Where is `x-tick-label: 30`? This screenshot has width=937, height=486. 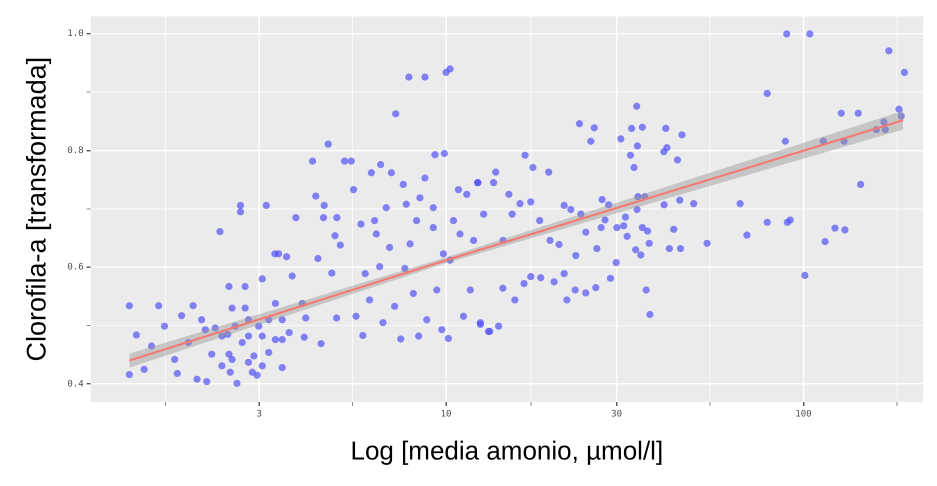 x-tick-label: 30 is located at coordinates (616, 415).